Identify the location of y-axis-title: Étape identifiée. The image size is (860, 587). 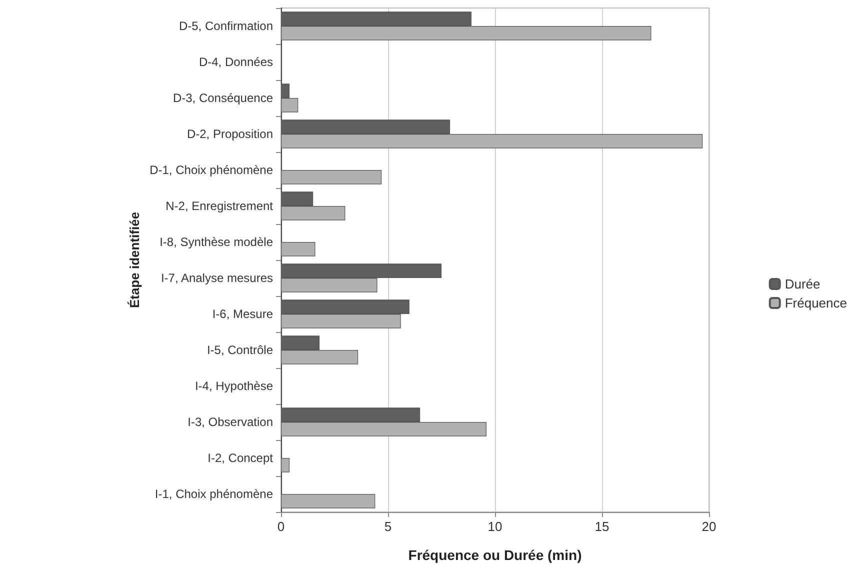
(134, 260).